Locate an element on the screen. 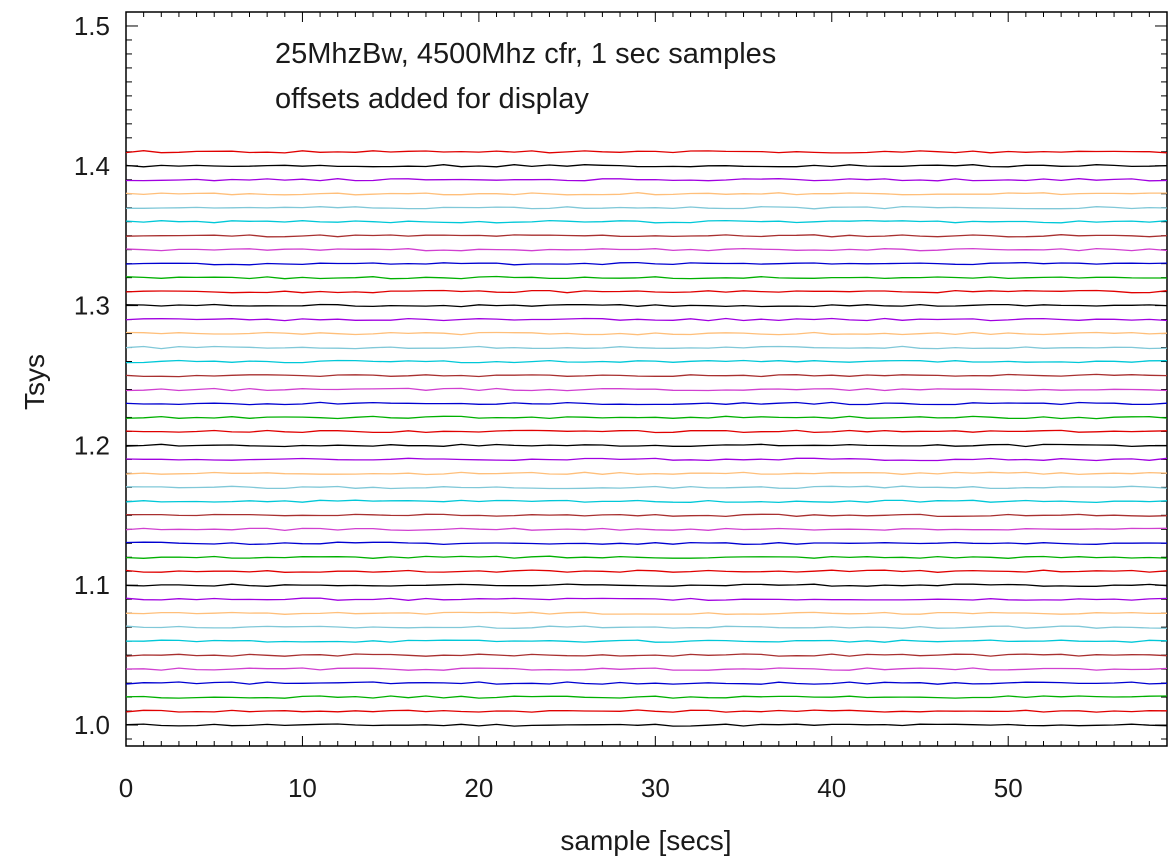 Image resolution: width=1169 pixels, height=865 pixels. x-axis-label: sample [secs] is located at coordinates (645, 840).